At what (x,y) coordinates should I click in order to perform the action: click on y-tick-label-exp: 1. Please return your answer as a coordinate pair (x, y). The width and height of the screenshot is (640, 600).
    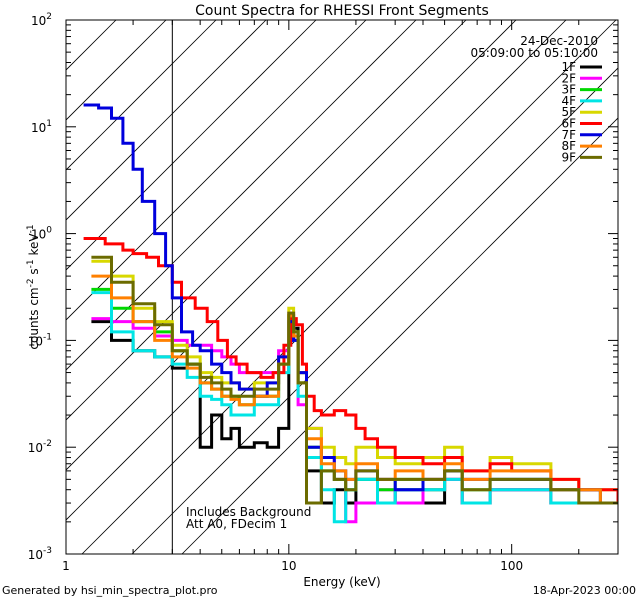
    Looking at the image, I should click on (49, 124).